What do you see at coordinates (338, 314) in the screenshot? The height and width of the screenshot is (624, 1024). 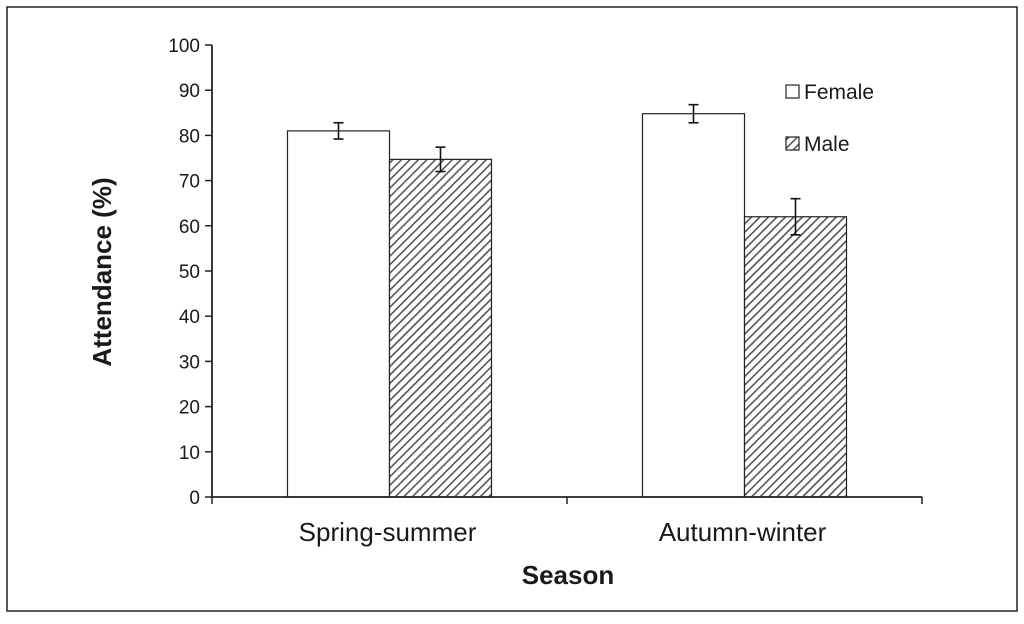 I see `bar-female-spring-summer` at bounding box center [338, 314].